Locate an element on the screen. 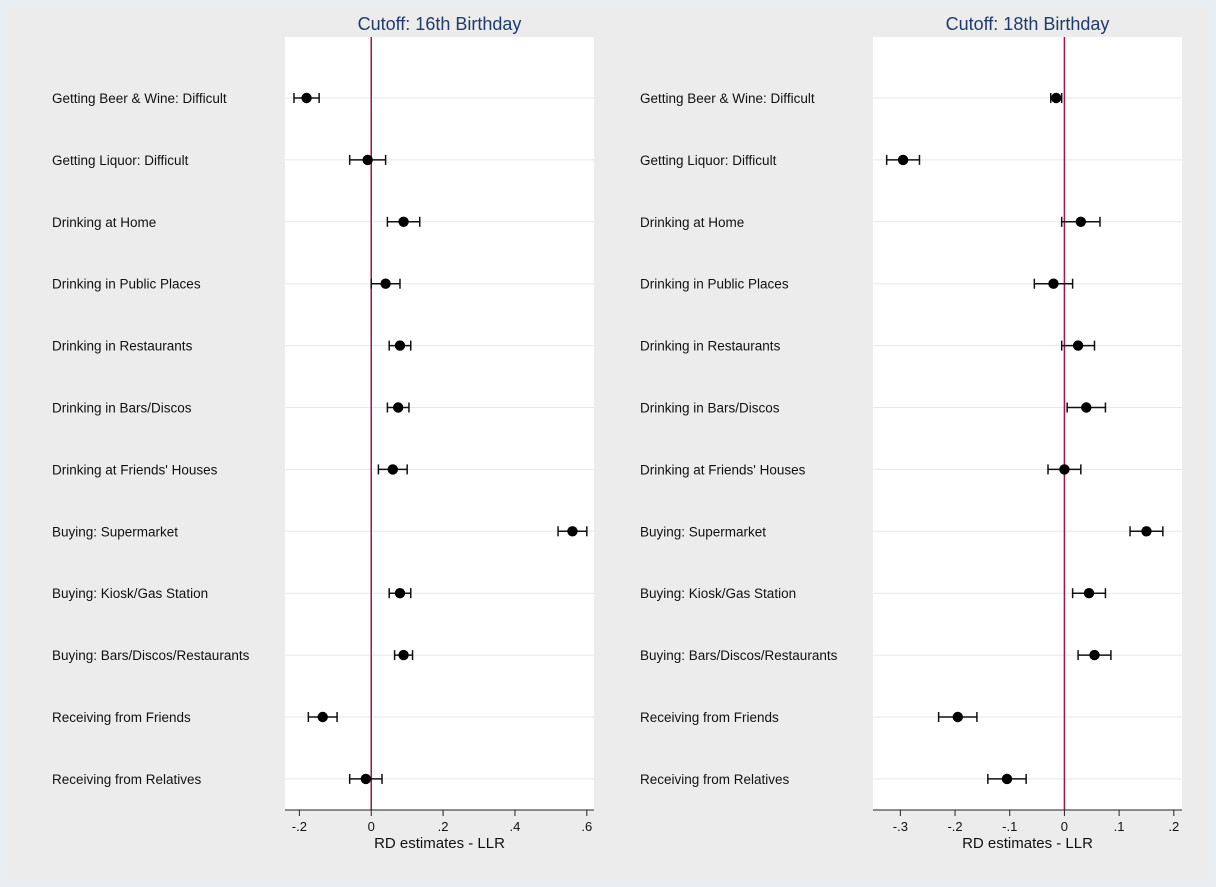  x-axis-ticks: -.2 0 .2 .4 .6 is located at coordinates (442, 822).